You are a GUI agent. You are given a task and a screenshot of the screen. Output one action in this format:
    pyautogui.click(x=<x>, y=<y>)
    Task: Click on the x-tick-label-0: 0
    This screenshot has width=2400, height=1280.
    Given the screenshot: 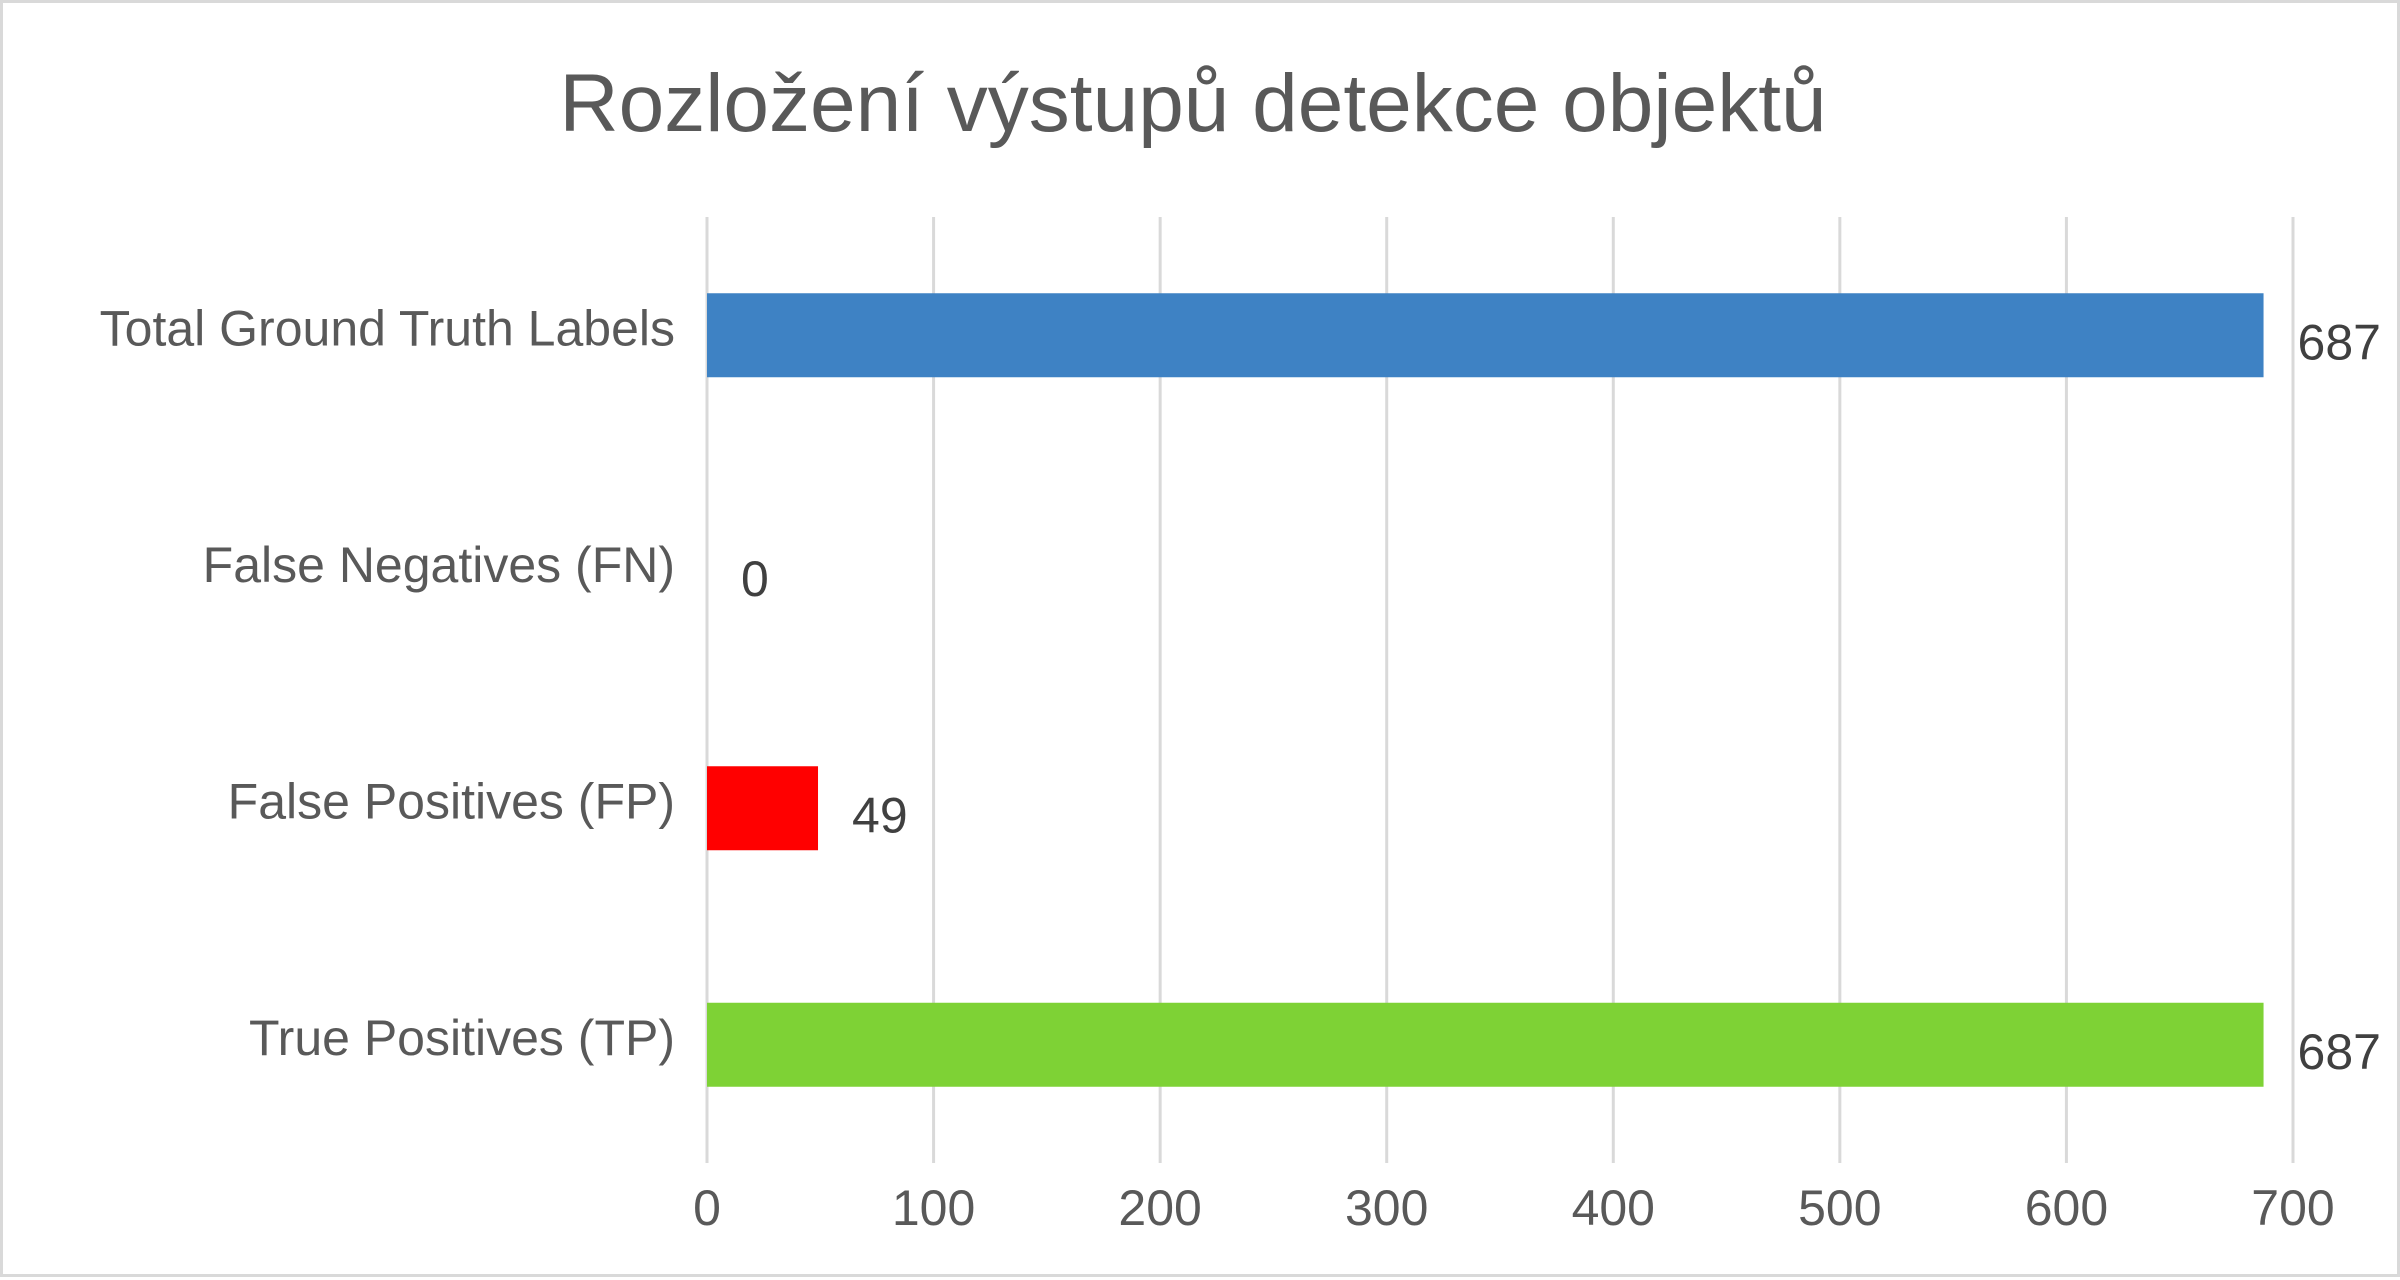 What is the action you would take?
    pyautogui.click(x=707, y=1208)
    